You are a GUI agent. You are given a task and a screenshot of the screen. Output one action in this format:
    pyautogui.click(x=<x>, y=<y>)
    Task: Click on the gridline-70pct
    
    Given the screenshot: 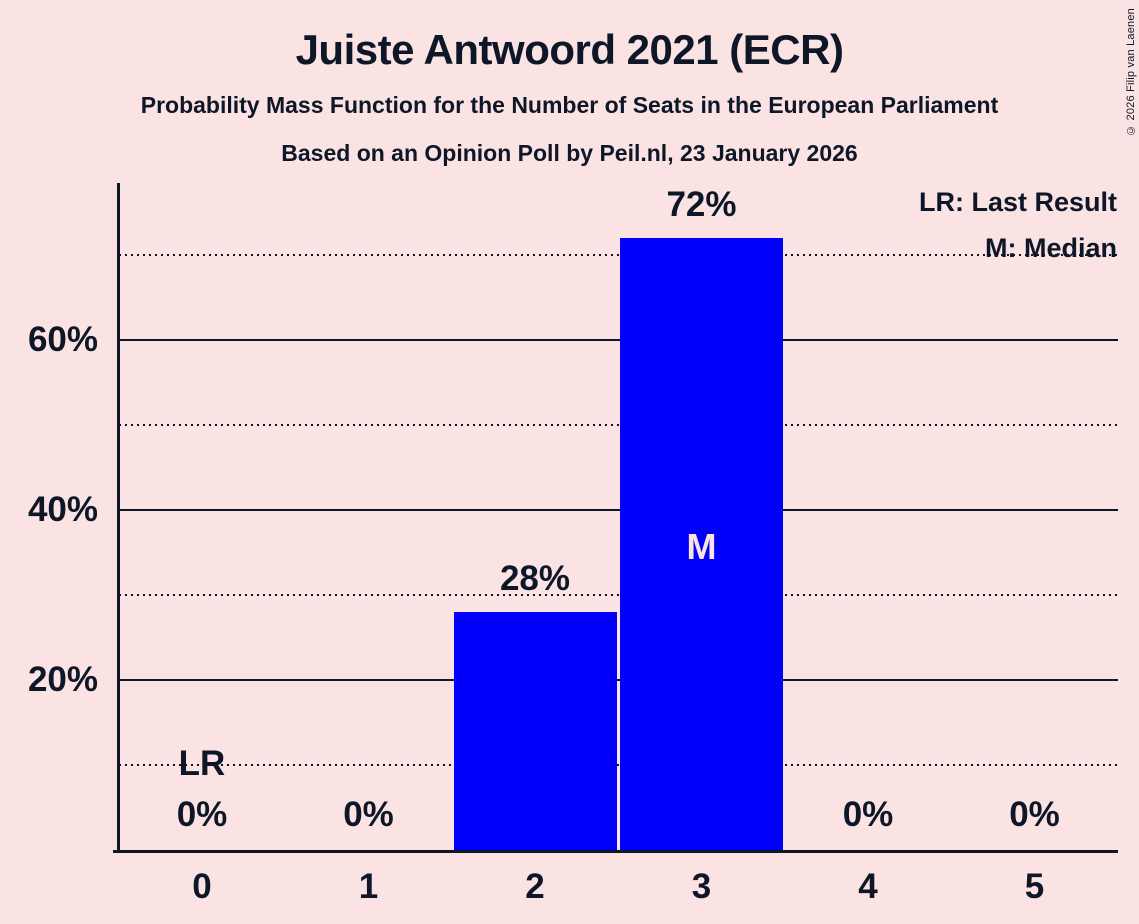 What is the action you would take?
    pyautogui.click(x=618, y=255)
    